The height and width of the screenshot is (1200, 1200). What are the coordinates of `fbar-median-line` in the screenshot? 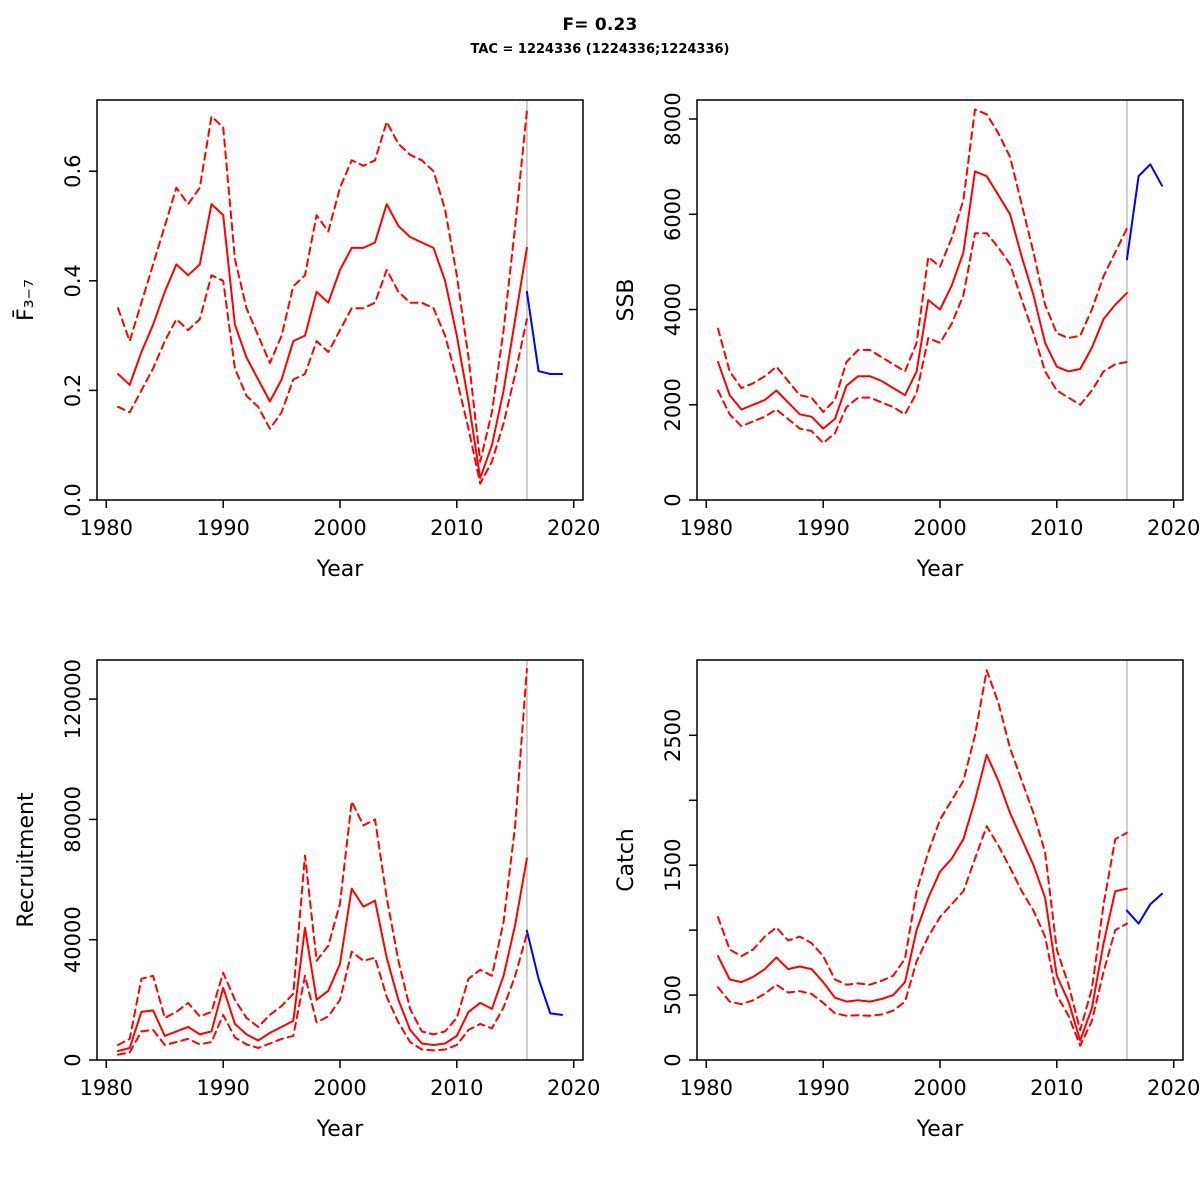 It's located at (322, 341).